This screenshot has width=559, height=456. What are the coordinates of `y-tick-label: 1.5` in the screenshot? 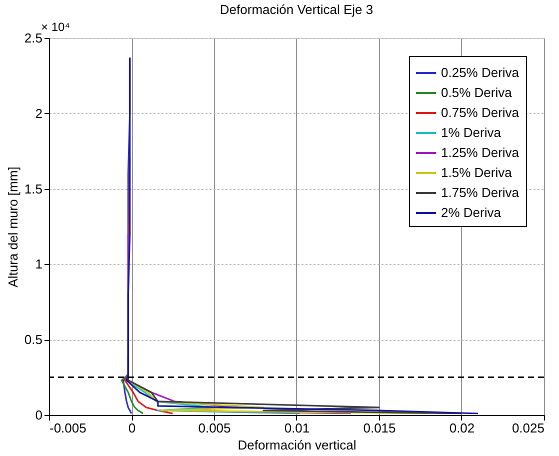 It's located at (33, 188).